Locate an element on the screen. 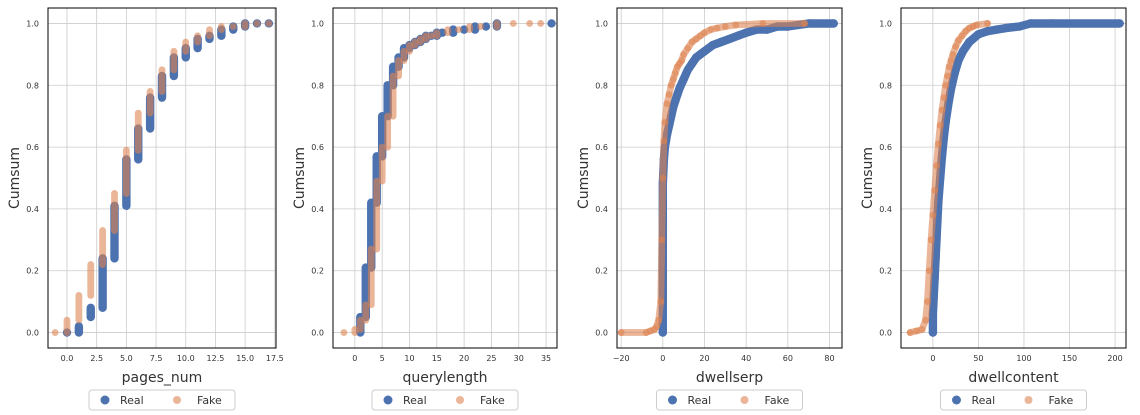 Image resolution: width=1140 pixels, height=415 pixels. y-axis-label: Cumsum is located at coordinates (584, 178).